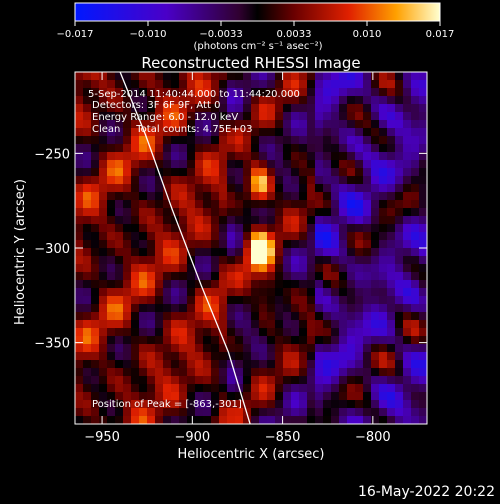 This screenshot has width=500, height=504. I want to click on y-axis-label: Heliocentric Y (arcsec), so click(20, 252).